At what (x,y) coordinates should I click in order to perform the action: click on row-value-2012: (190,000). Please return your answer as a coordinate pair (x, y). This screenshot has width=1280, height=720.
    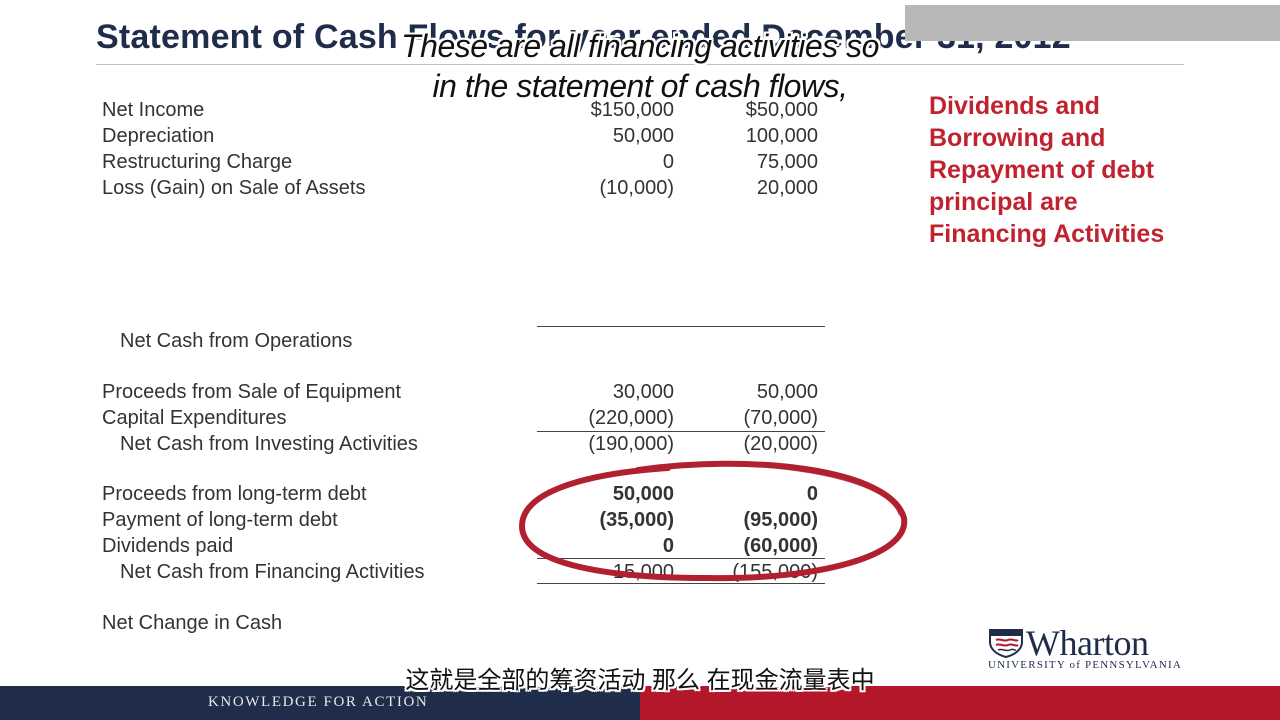
    Looking at the image, I should click on (631, 444).